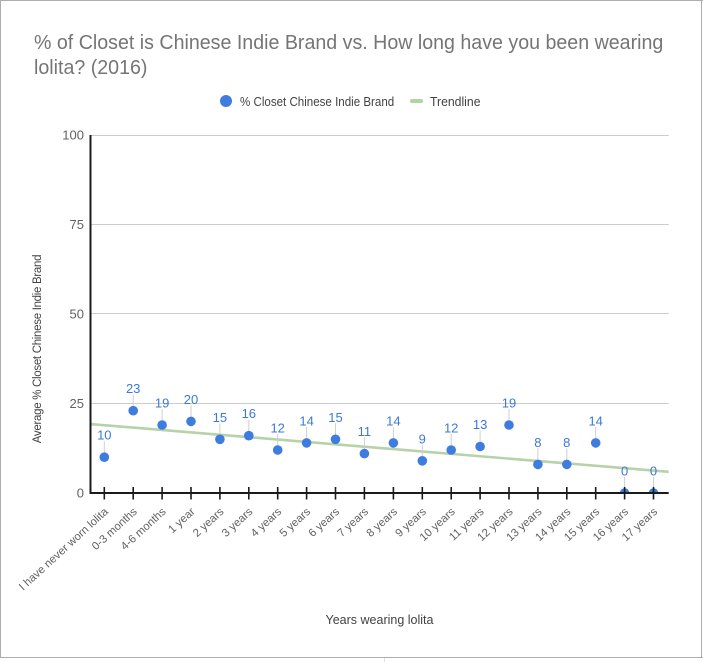  What do you see at coordinates (238, 523) in the screenshot?
I see `svg-text: 3 years` at bounding box center [238, 523].